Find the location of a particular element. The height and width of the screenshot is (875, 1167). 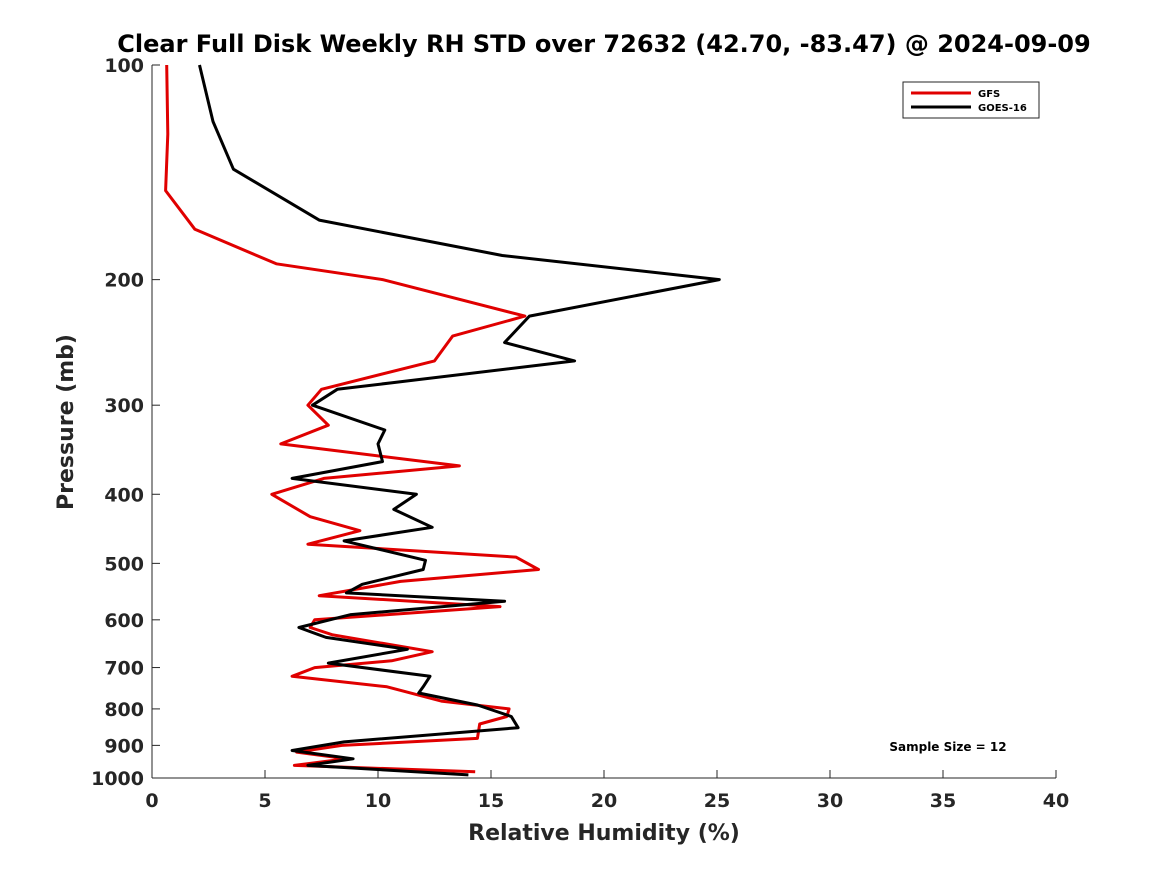

legend: GFS GOES-16 is located at coordinates (971, 100).